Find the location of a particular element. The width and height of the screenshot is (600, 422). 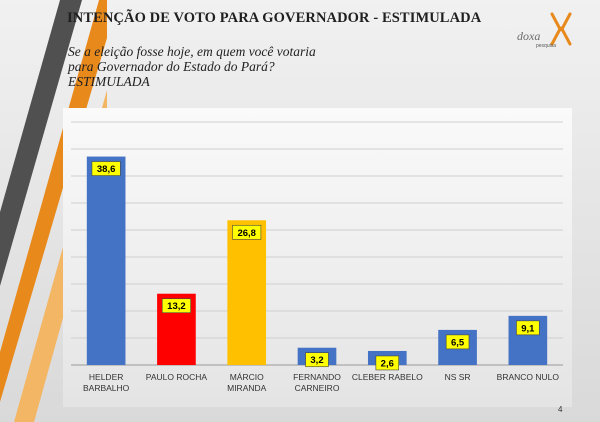

data-label-text: 2,6 is located at coordinates (387, 363).